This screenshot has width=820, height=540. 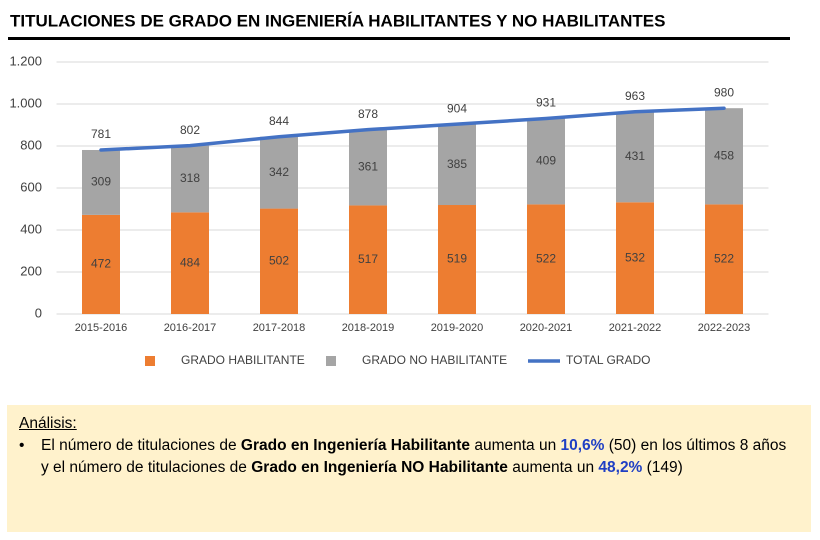 I want to click on data-label: 472, so click(x=101, y=264).